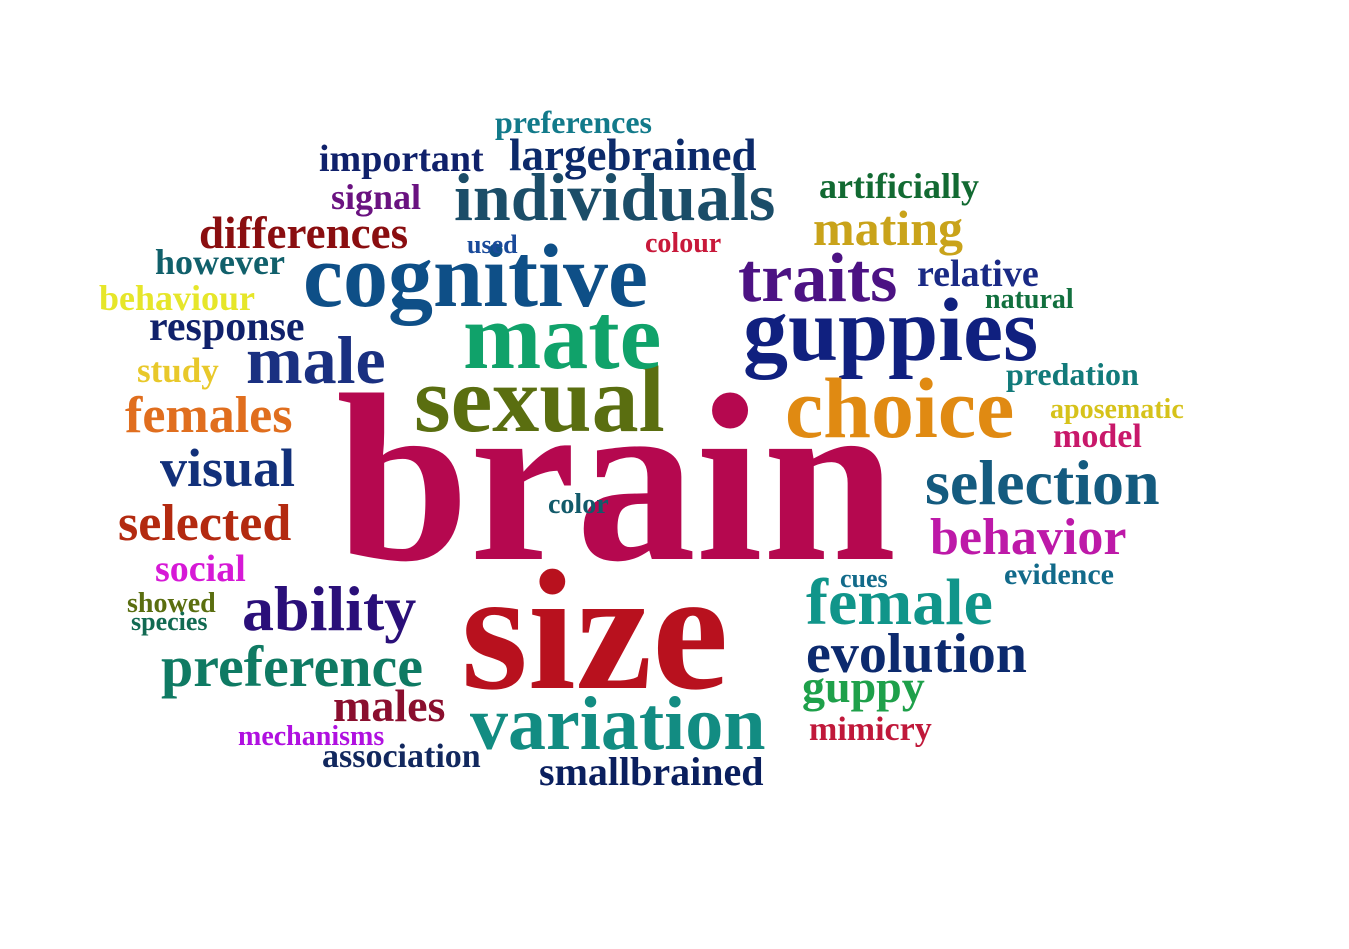  Describe the element at coordinates (1029, 299) in the screenshot. I see `word-natural: natural` at that location.